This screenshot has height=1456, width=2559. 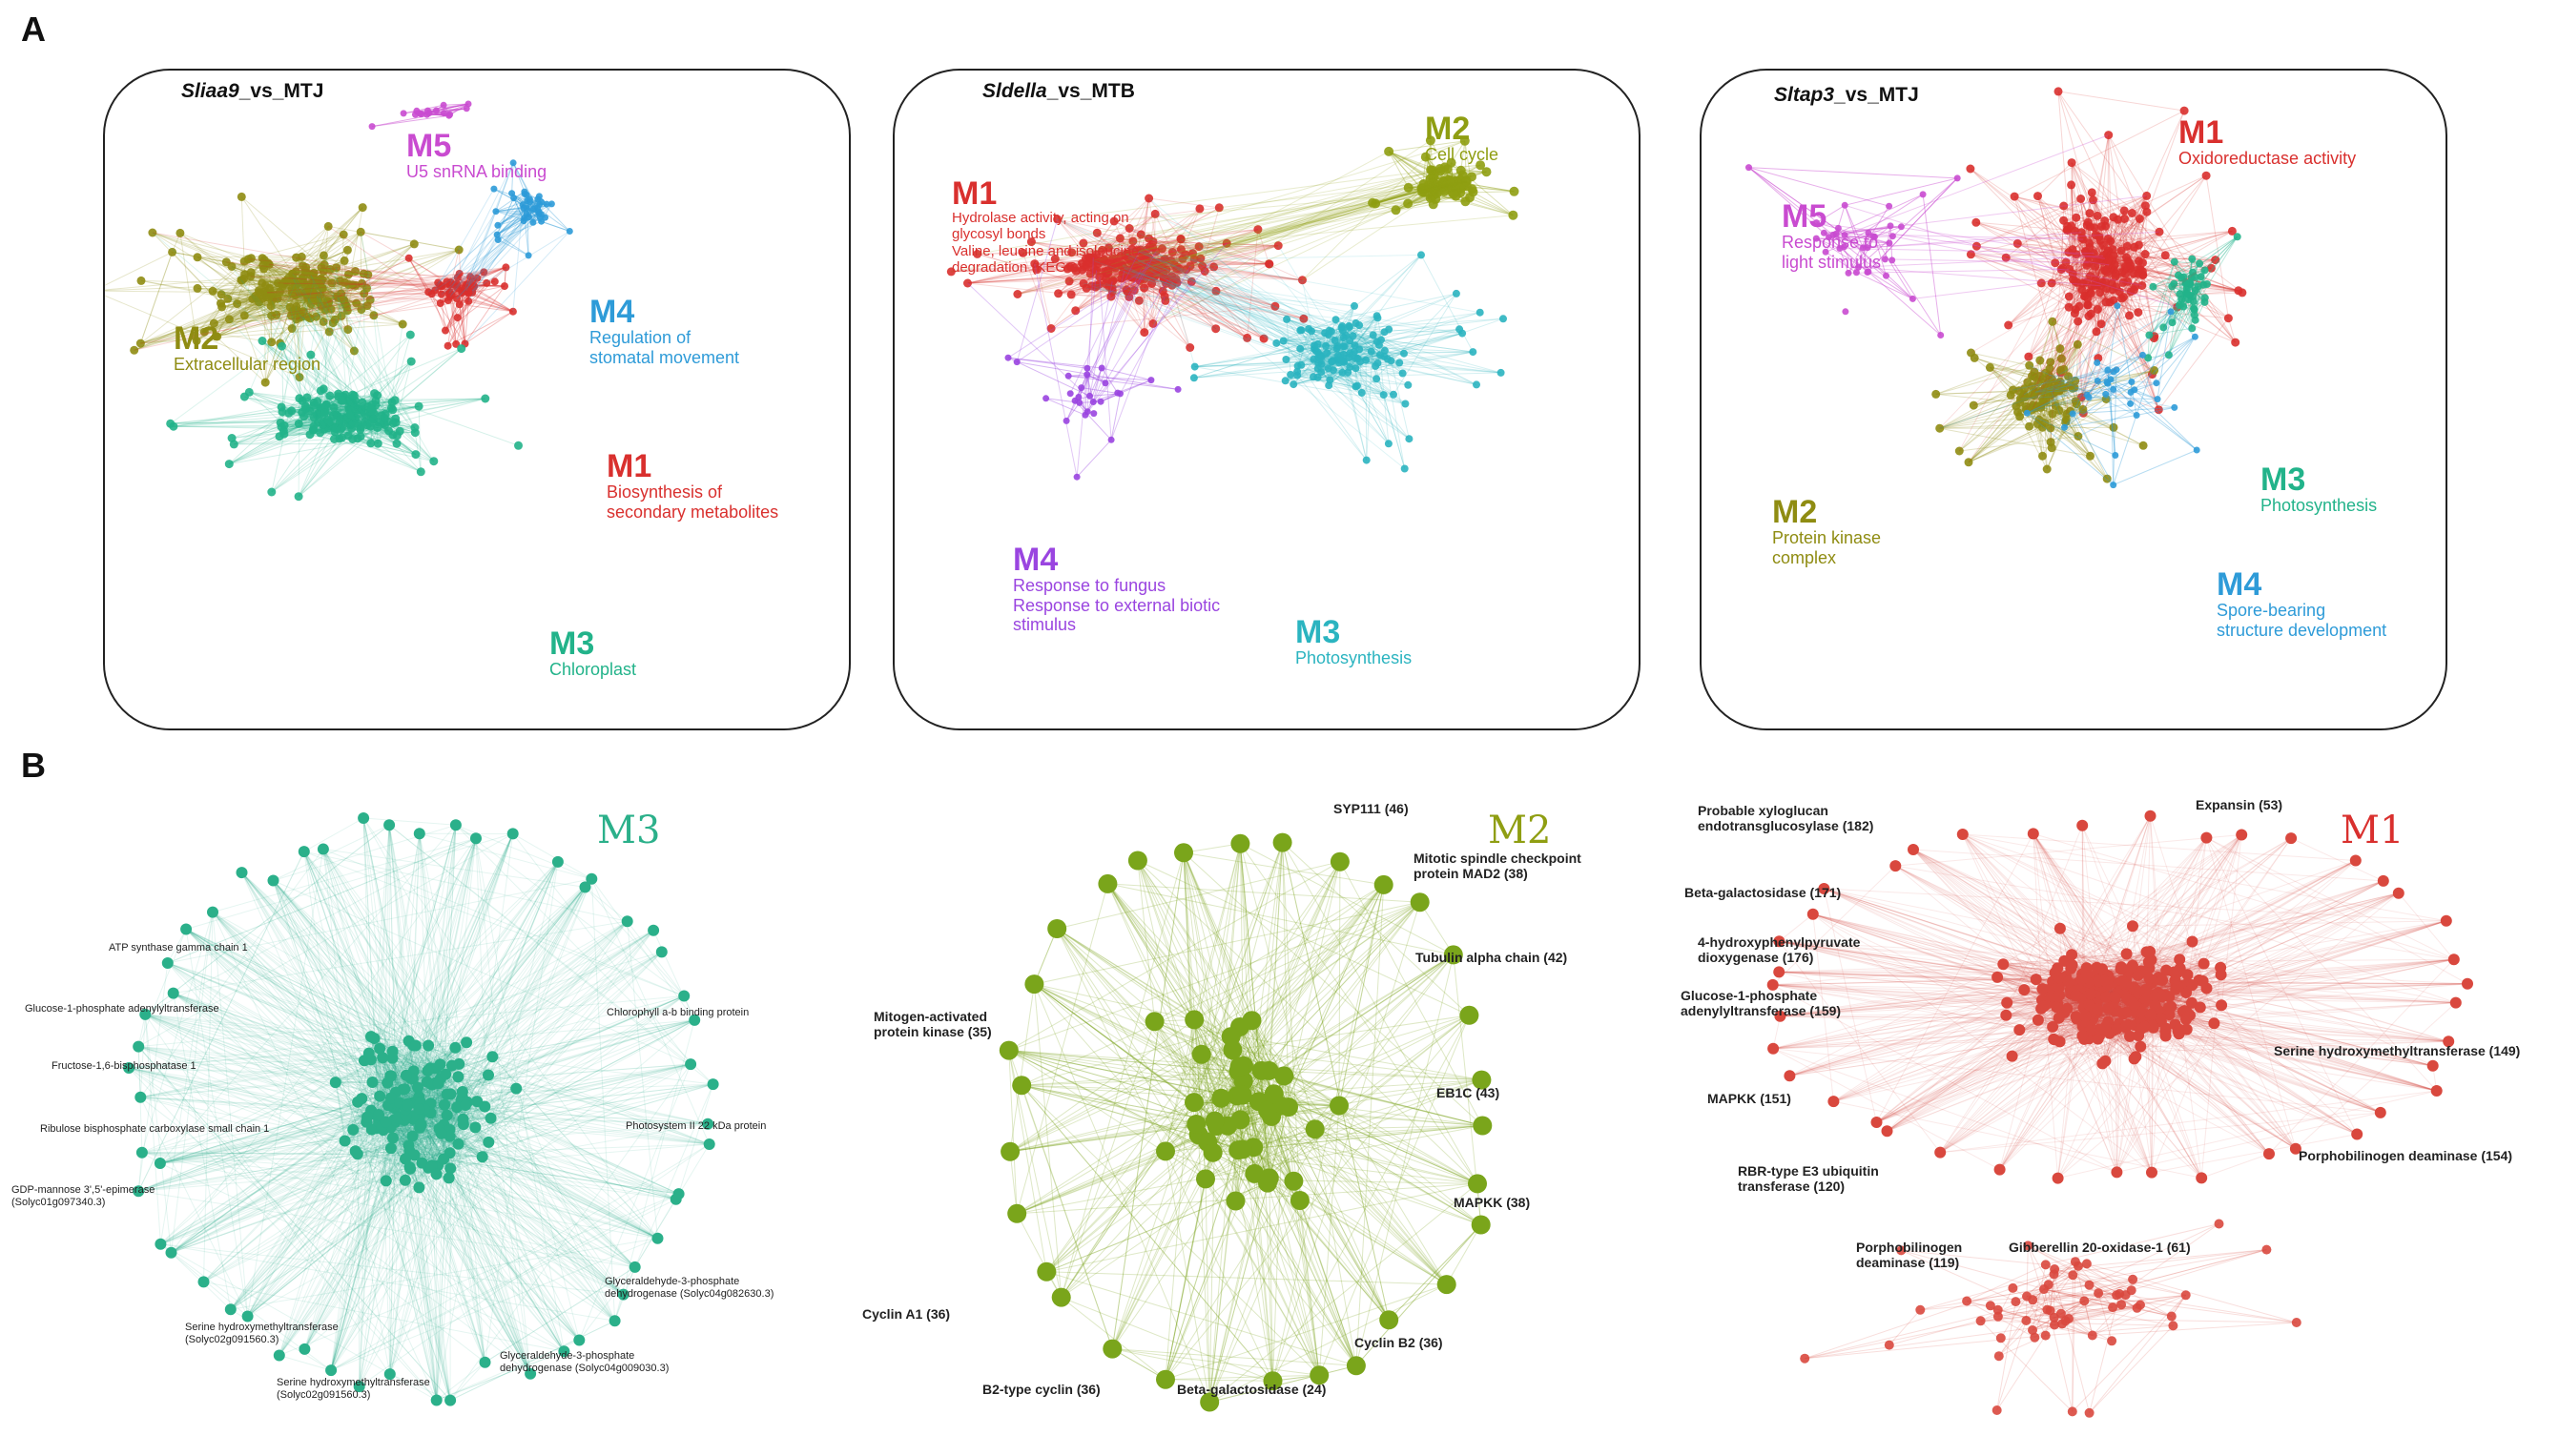 I want to click on comparison: _vs_MTB, so click(x=1090, y=91).